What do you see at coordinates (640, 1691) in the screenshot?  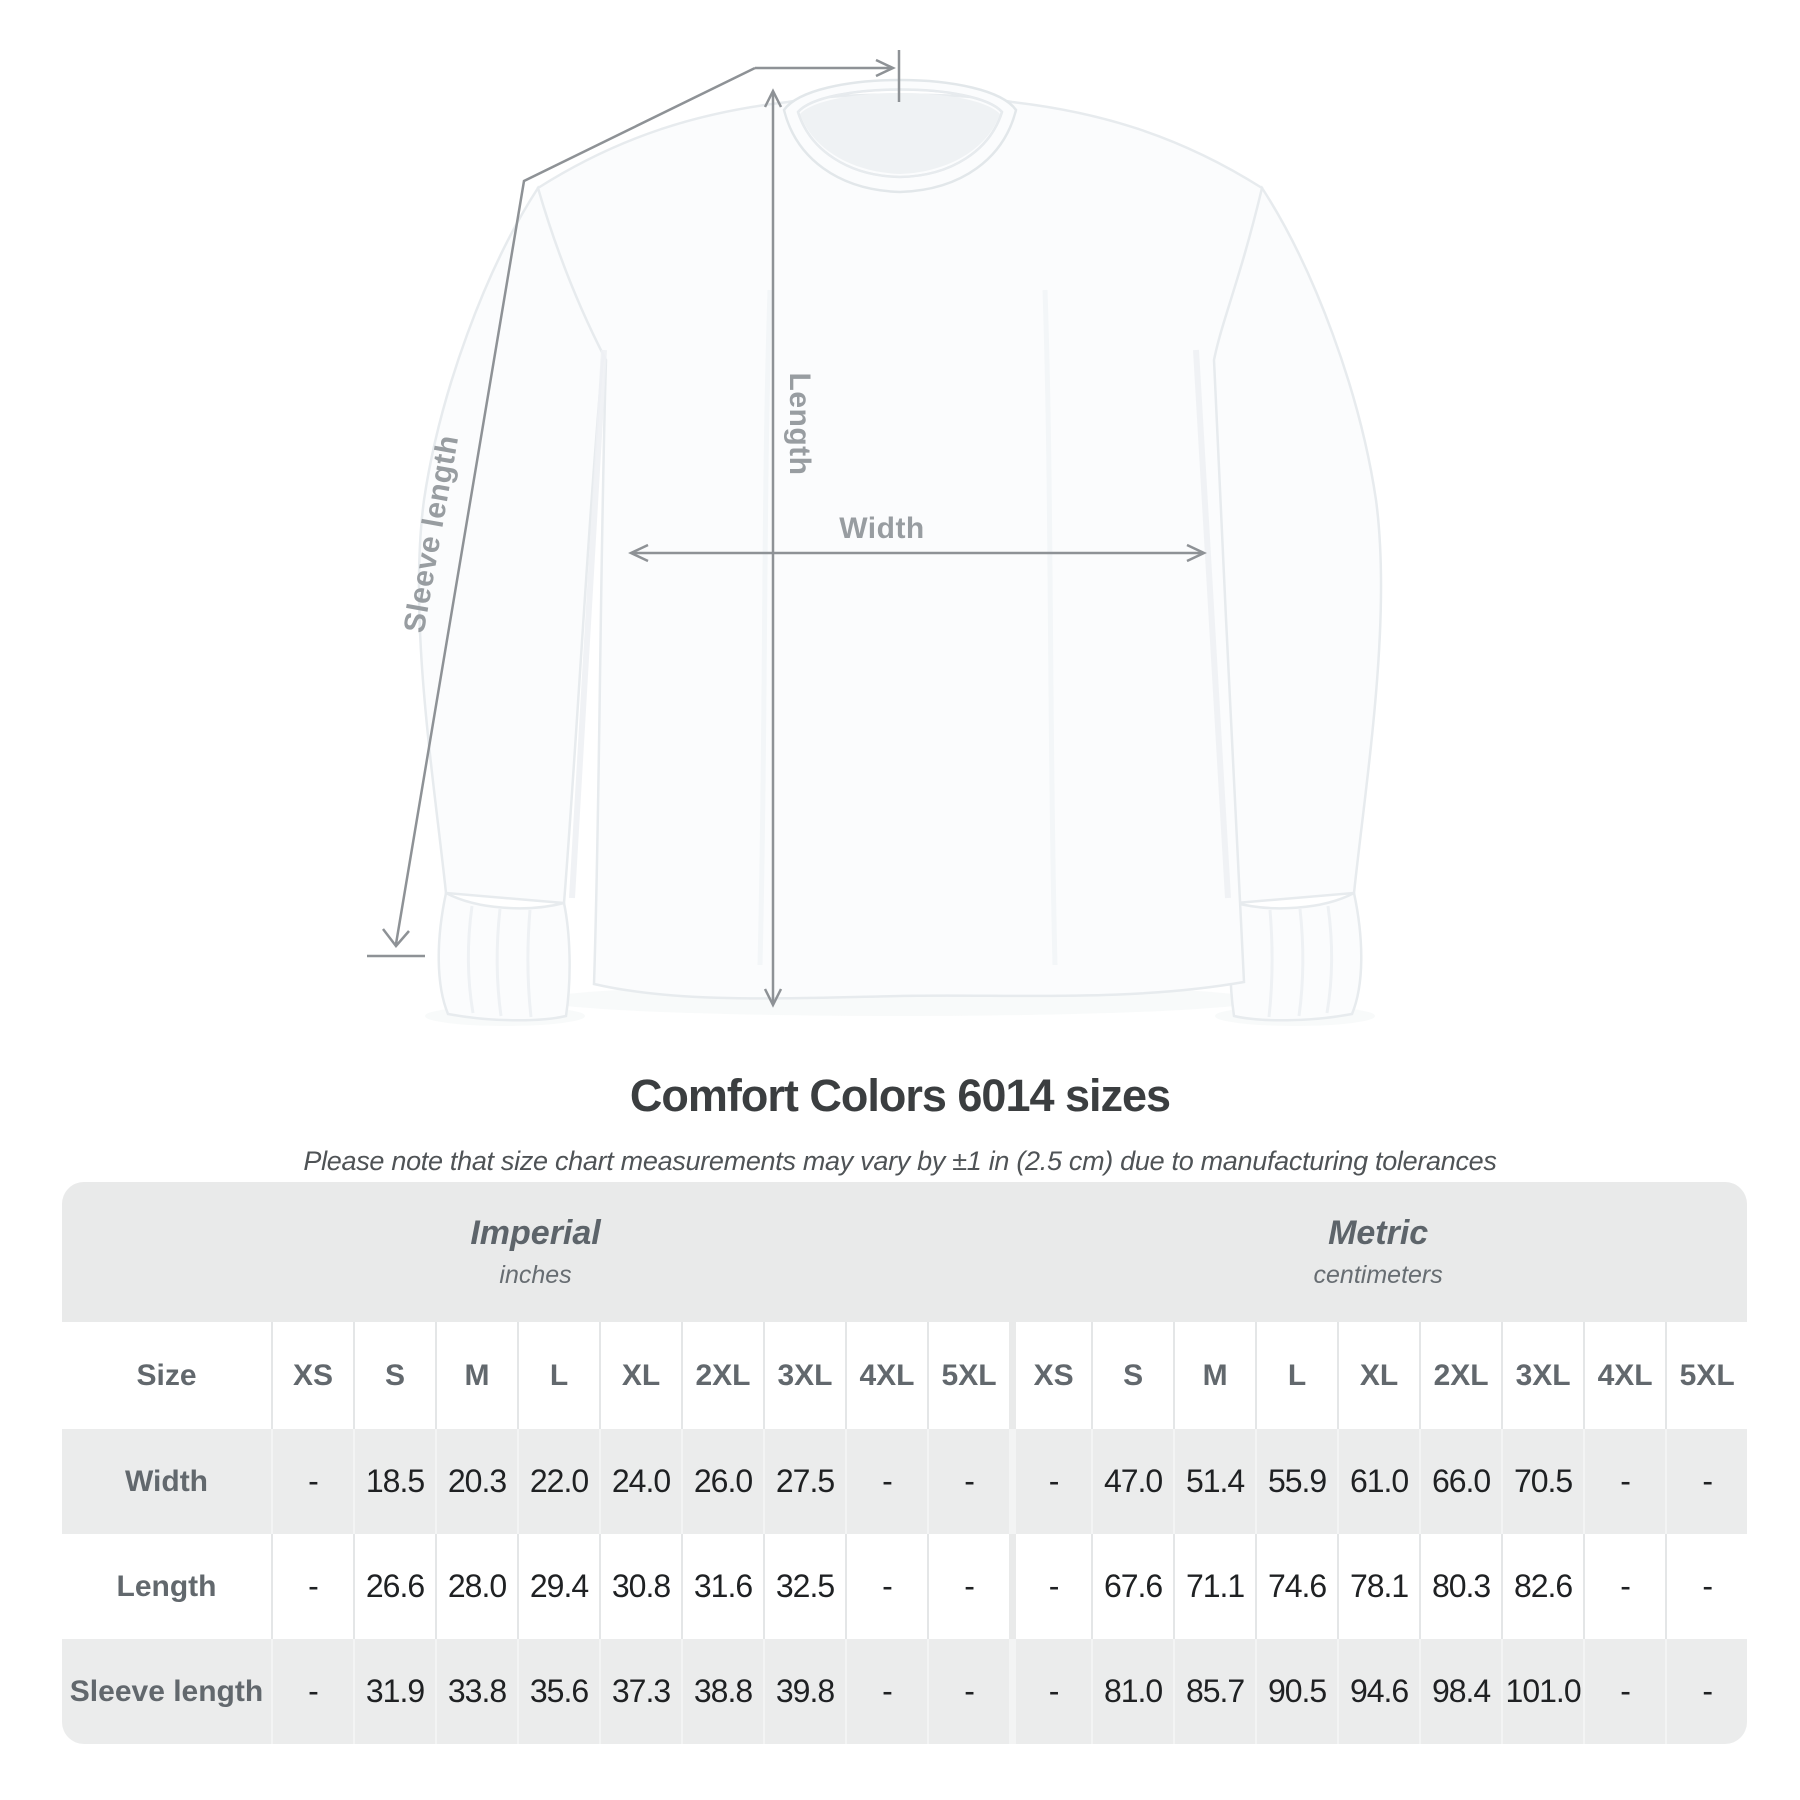 I see `value-cell: 37.3` at bounding box center [640, 1691].